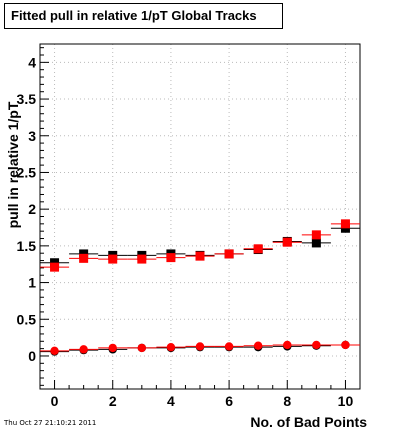 The width and height of the screenshot is (400, 433). Describe the element at coordinates (32, 356) in the screenshot. I see `y-tick-label: 0` at that location.